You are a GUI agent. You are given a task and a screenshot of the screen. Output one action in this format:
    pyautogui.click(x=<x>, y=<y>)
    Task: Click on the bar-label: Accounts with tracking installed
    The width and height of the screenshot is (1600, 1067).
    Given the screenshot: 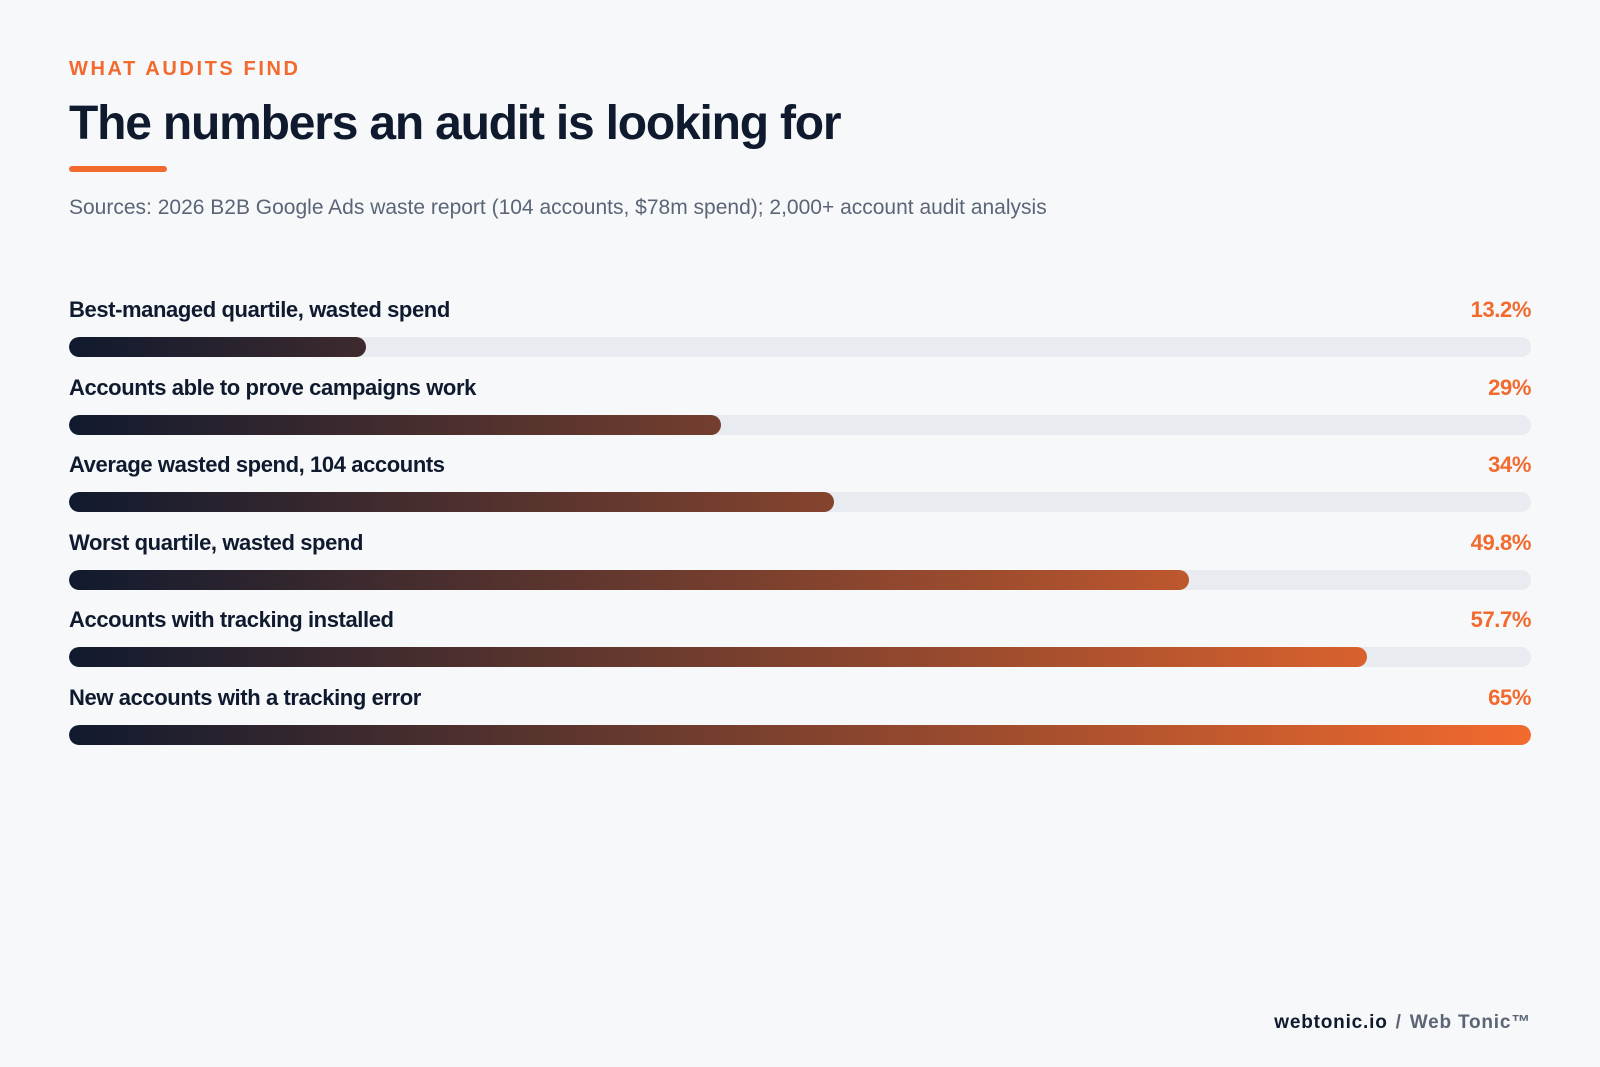 What is the action you would take?
    pyautogui.click(x=231, y=619)
    